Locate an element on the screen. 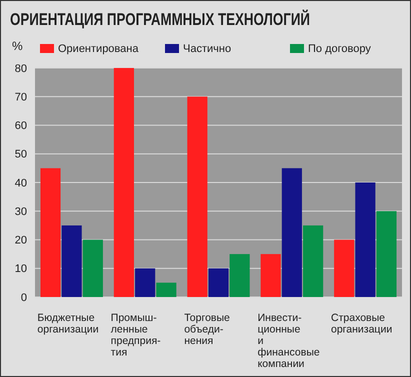 This screenshot has width=411, height=377. y-tick-label: 30 is located at coordinates (20, 212).